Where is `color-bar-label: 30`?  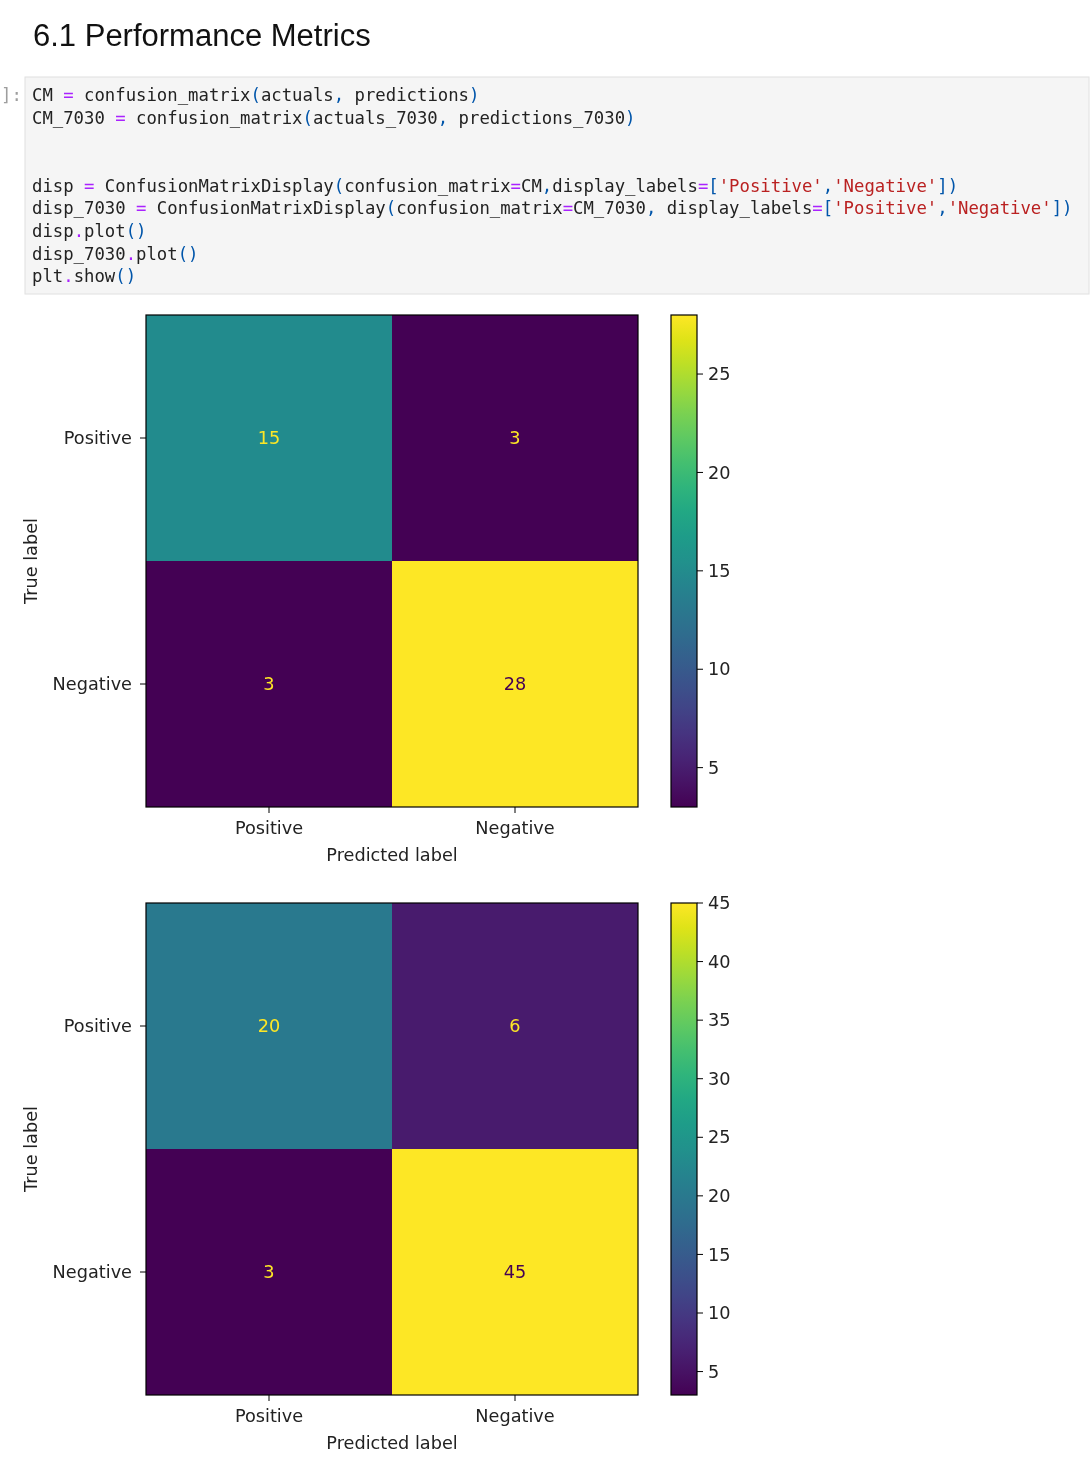 color-bar-label: 30 is located at coordinates (719, 1078).